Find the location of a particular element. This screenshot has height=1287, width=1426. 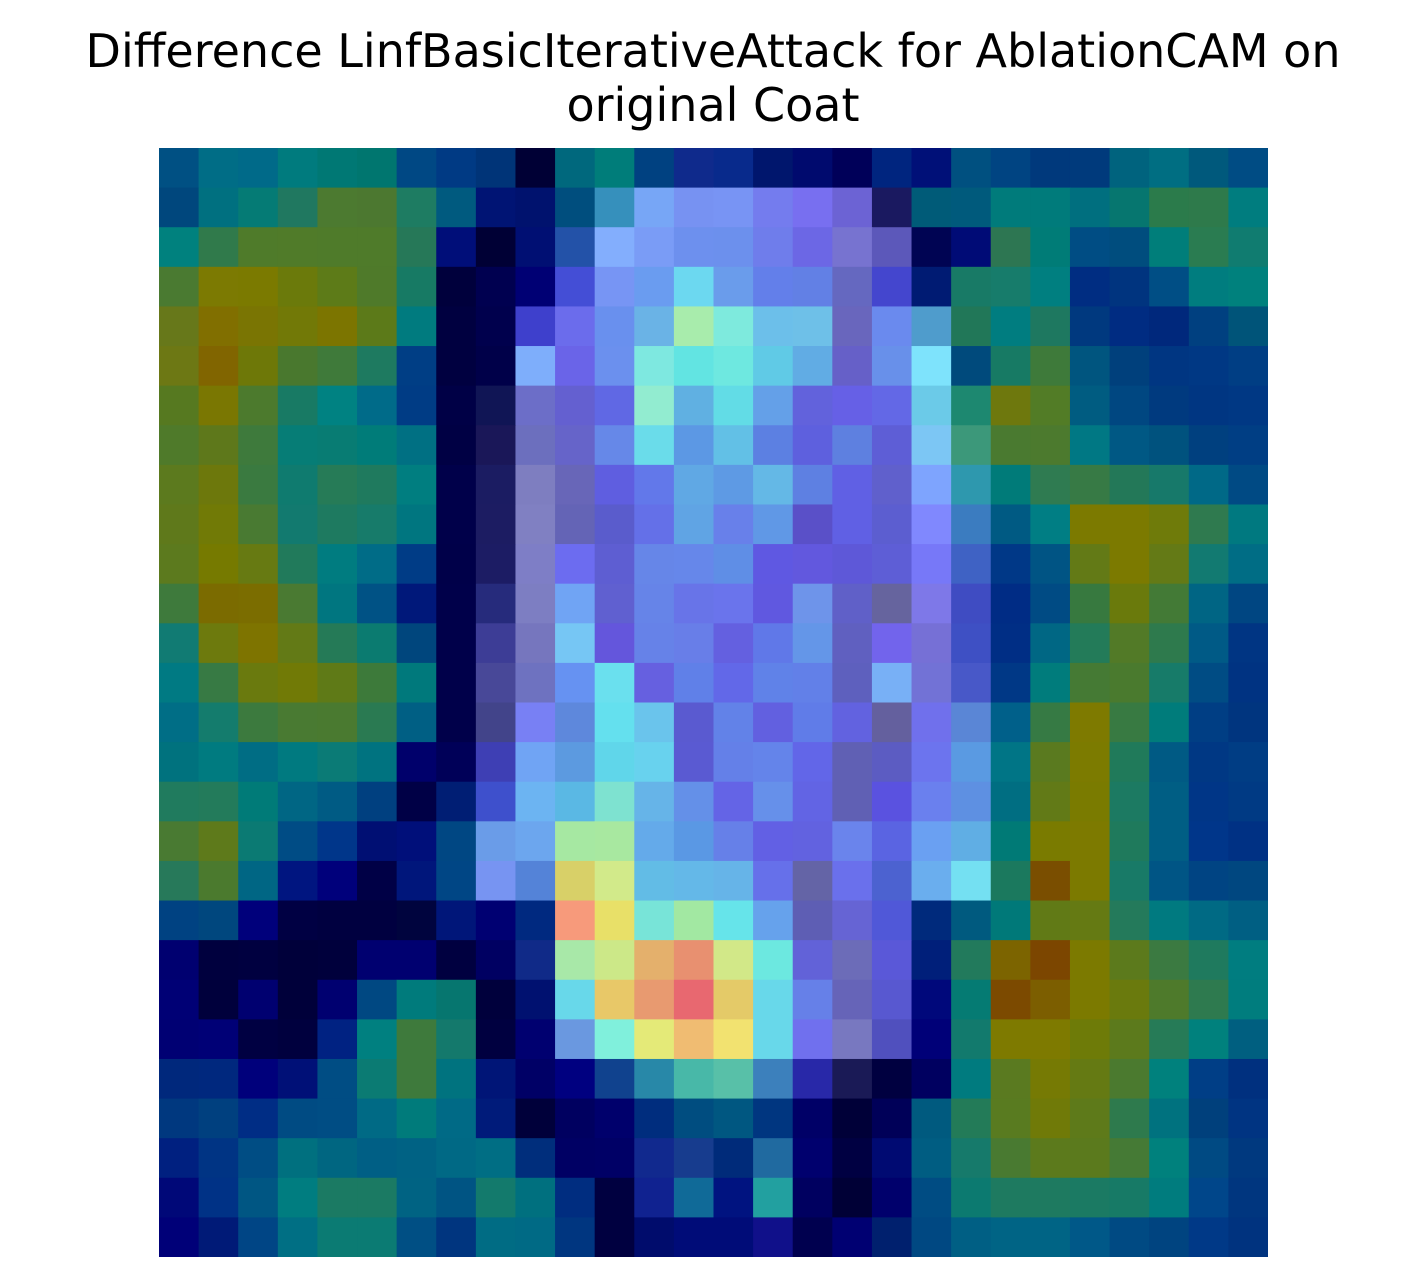

heatmap-cell-r20-c20 is located at coordinates (971, 960).